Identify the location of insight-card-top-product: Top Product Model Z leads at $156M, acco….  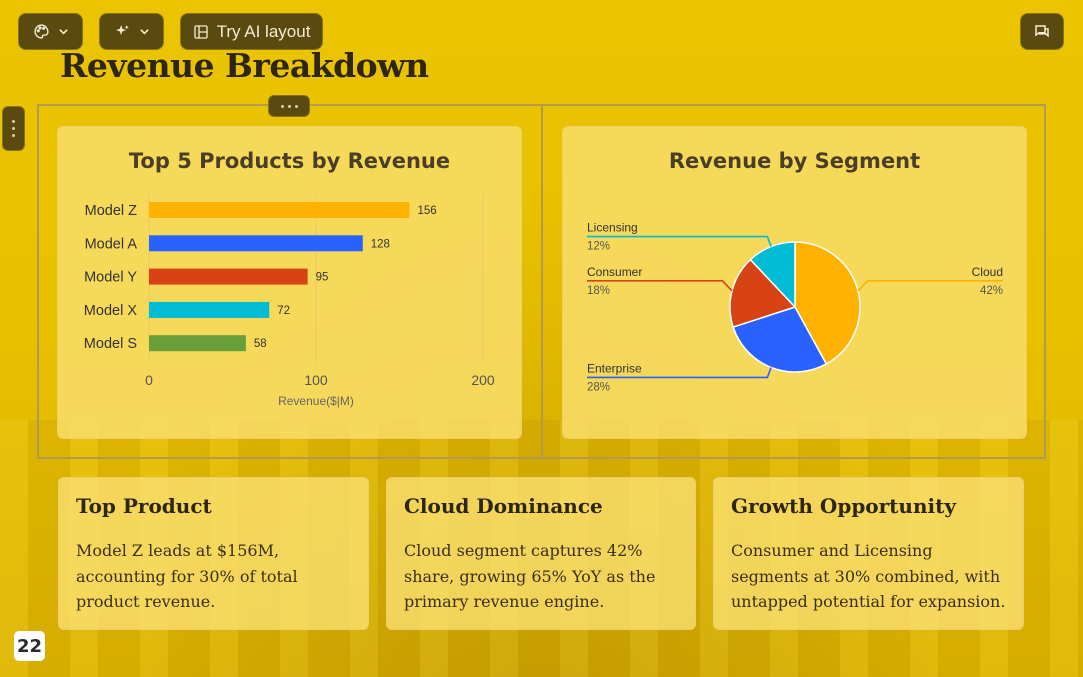
(213, 553).